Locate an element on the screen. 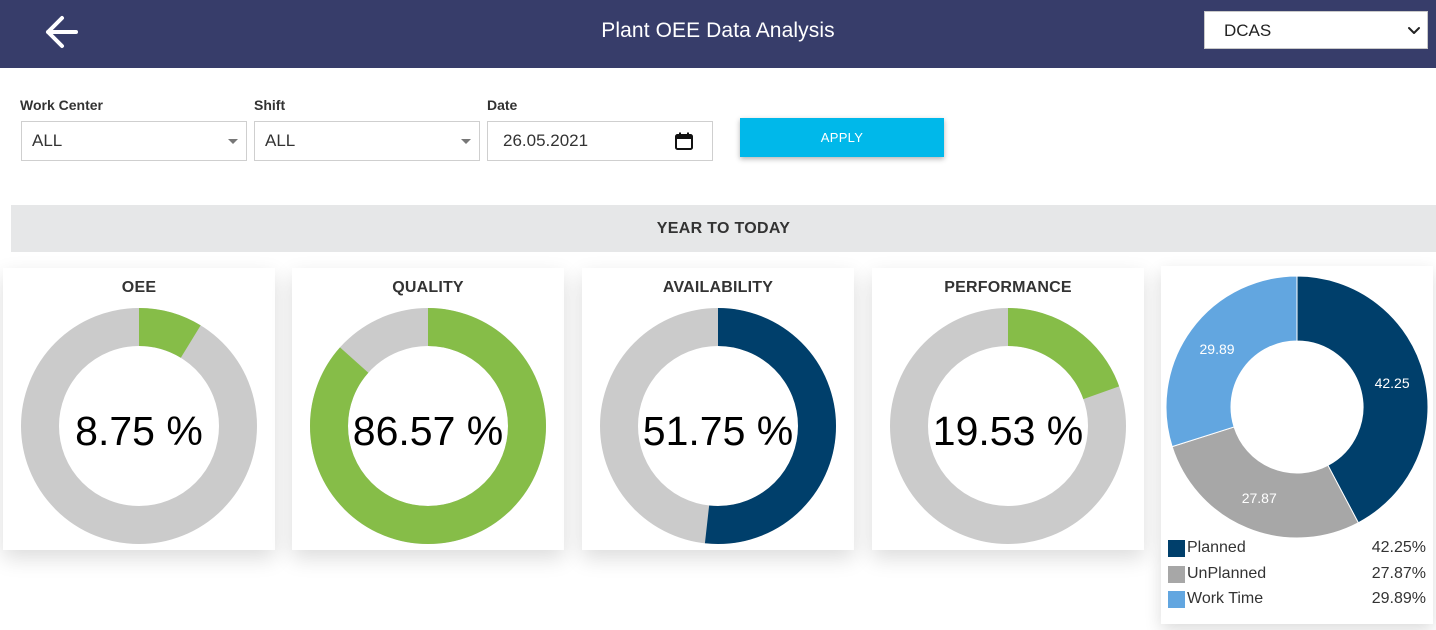  apply-button: APPLY is located at coordinates (842, 137).